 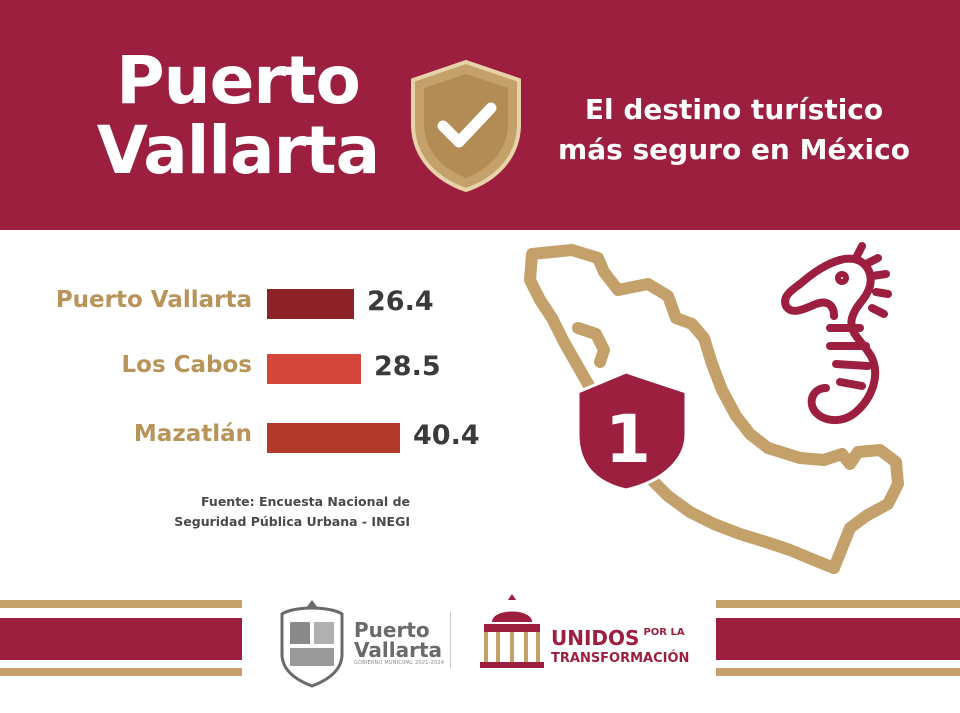 What do you see at coordinates (628, 439) in the screenshot?
I see `rank-number: 1` at bounding box center [628, 439].